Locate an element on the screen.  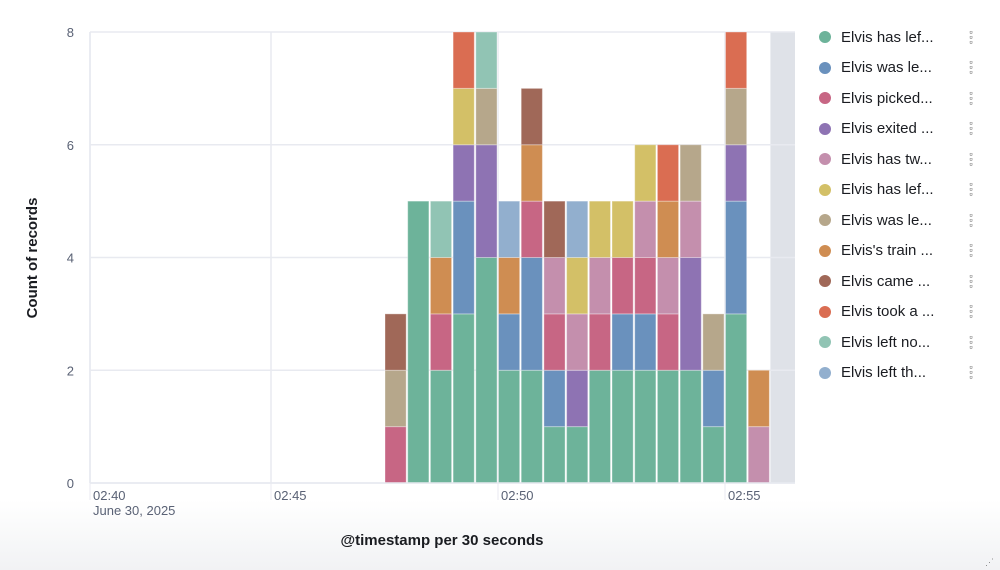
legend-item: Elvis took a ... ▫ ▫ ▫ is located at coordinates (905, 312).